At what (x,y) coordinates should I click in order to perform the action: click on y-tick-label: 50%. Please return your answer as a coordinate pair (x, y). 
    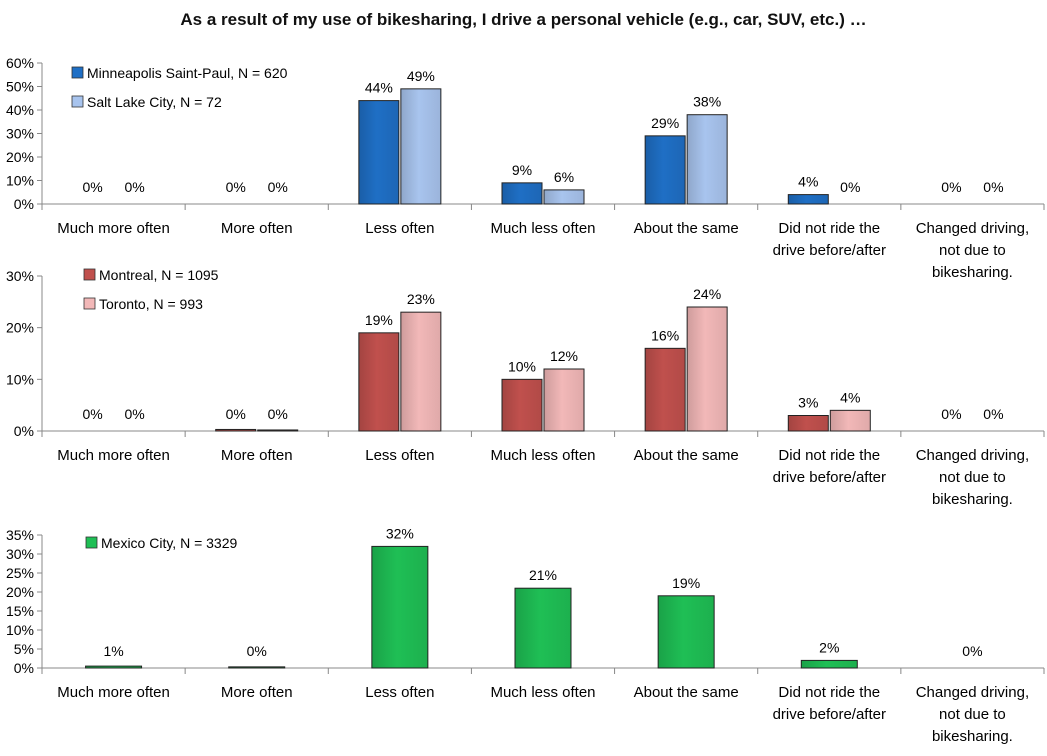
    Looking at the image, I should click on (20, 87).